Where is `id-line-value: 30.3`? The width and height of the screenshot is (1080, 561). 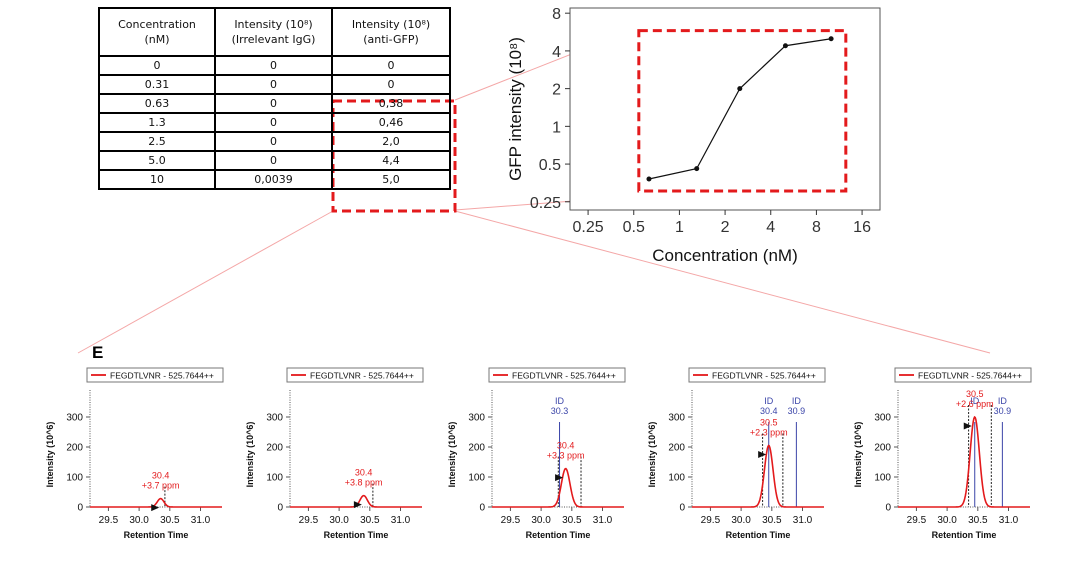
id-line-value: 30.3 is located at coordinates (560, 411).